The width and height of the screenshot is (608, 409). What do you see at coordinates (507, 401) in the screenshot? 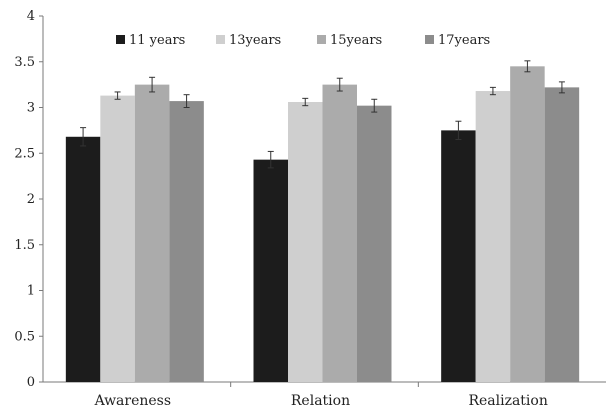
I see `x-category-label: Realization` at bounding box center [507, 401].